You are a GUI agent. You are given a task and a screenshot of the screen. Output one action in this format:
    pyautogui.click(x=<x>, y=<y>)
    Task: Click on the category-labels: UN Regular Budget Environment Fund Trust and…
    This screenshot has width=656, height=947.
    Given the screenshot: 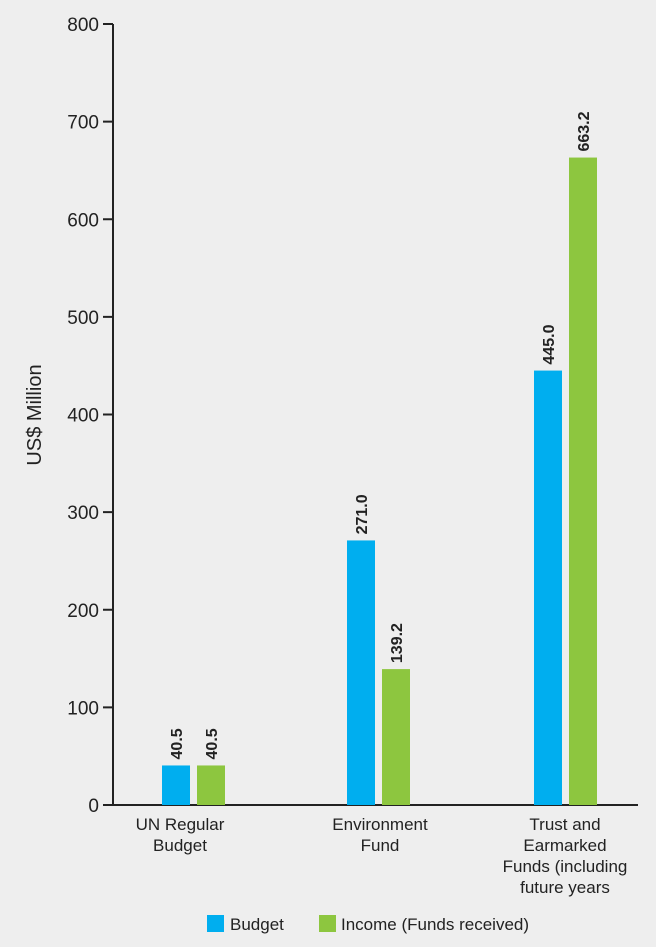 What is the action you would take?
    pyautogui.click(x=382, y=856)
    